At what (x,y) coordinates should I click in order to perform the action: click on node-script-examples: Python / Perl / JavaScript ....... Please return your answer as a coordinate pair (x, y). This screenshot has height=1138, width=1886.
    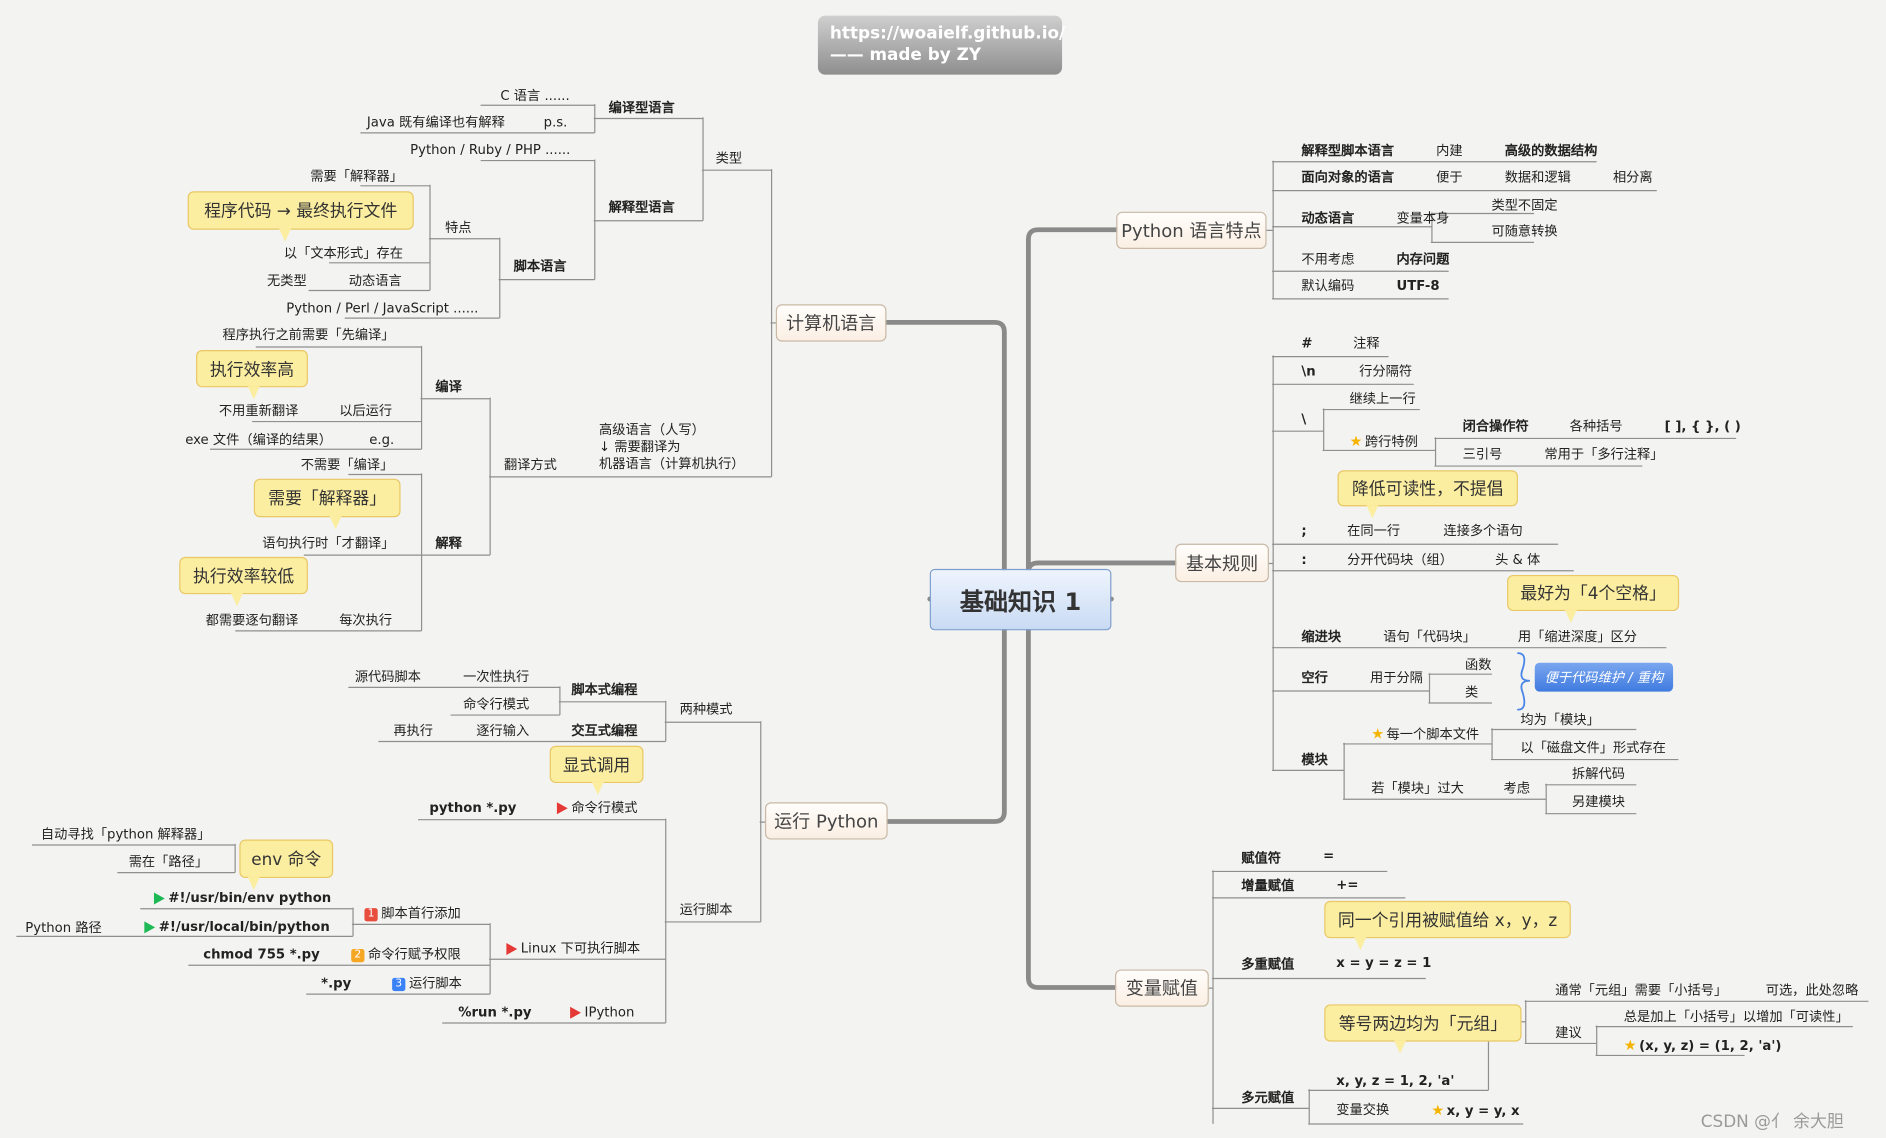
    Looking at the image, I should click on (382, 309).